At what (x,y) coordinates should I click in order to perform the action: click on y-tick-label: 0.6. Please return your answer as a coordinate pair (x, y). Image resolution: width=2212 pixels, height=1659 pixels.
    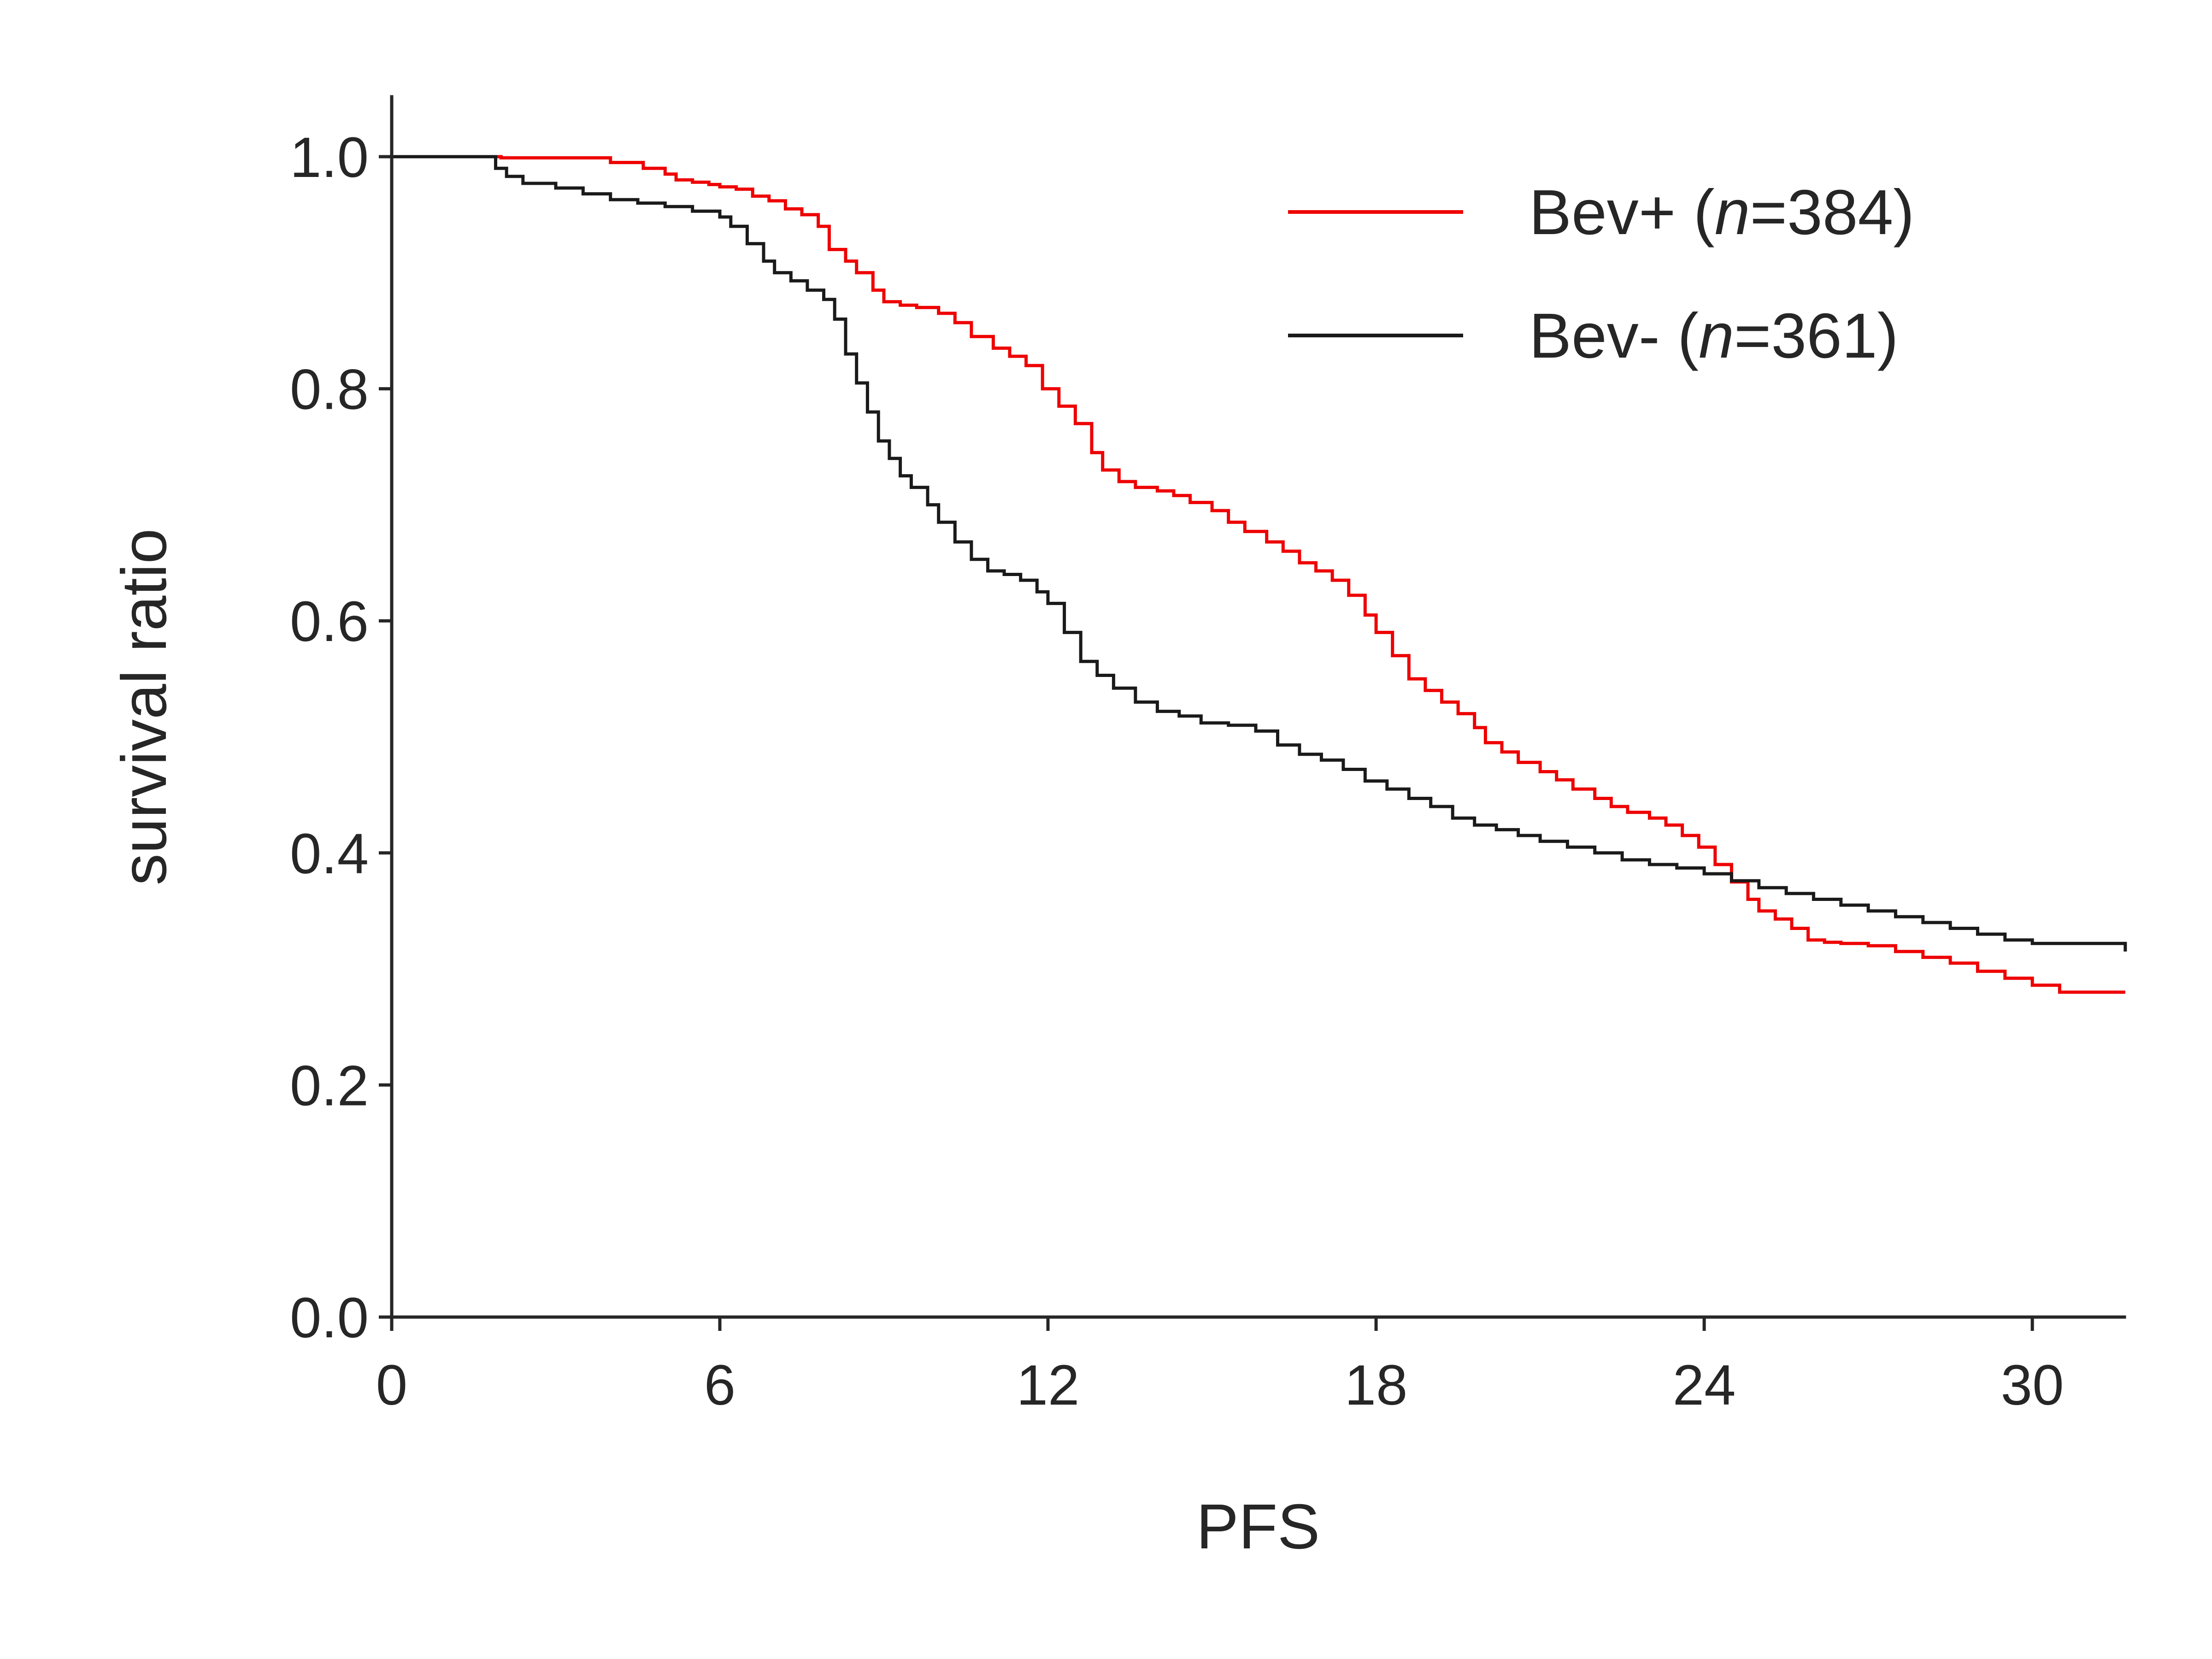
    Looking at the image, I should click on (329, 621).